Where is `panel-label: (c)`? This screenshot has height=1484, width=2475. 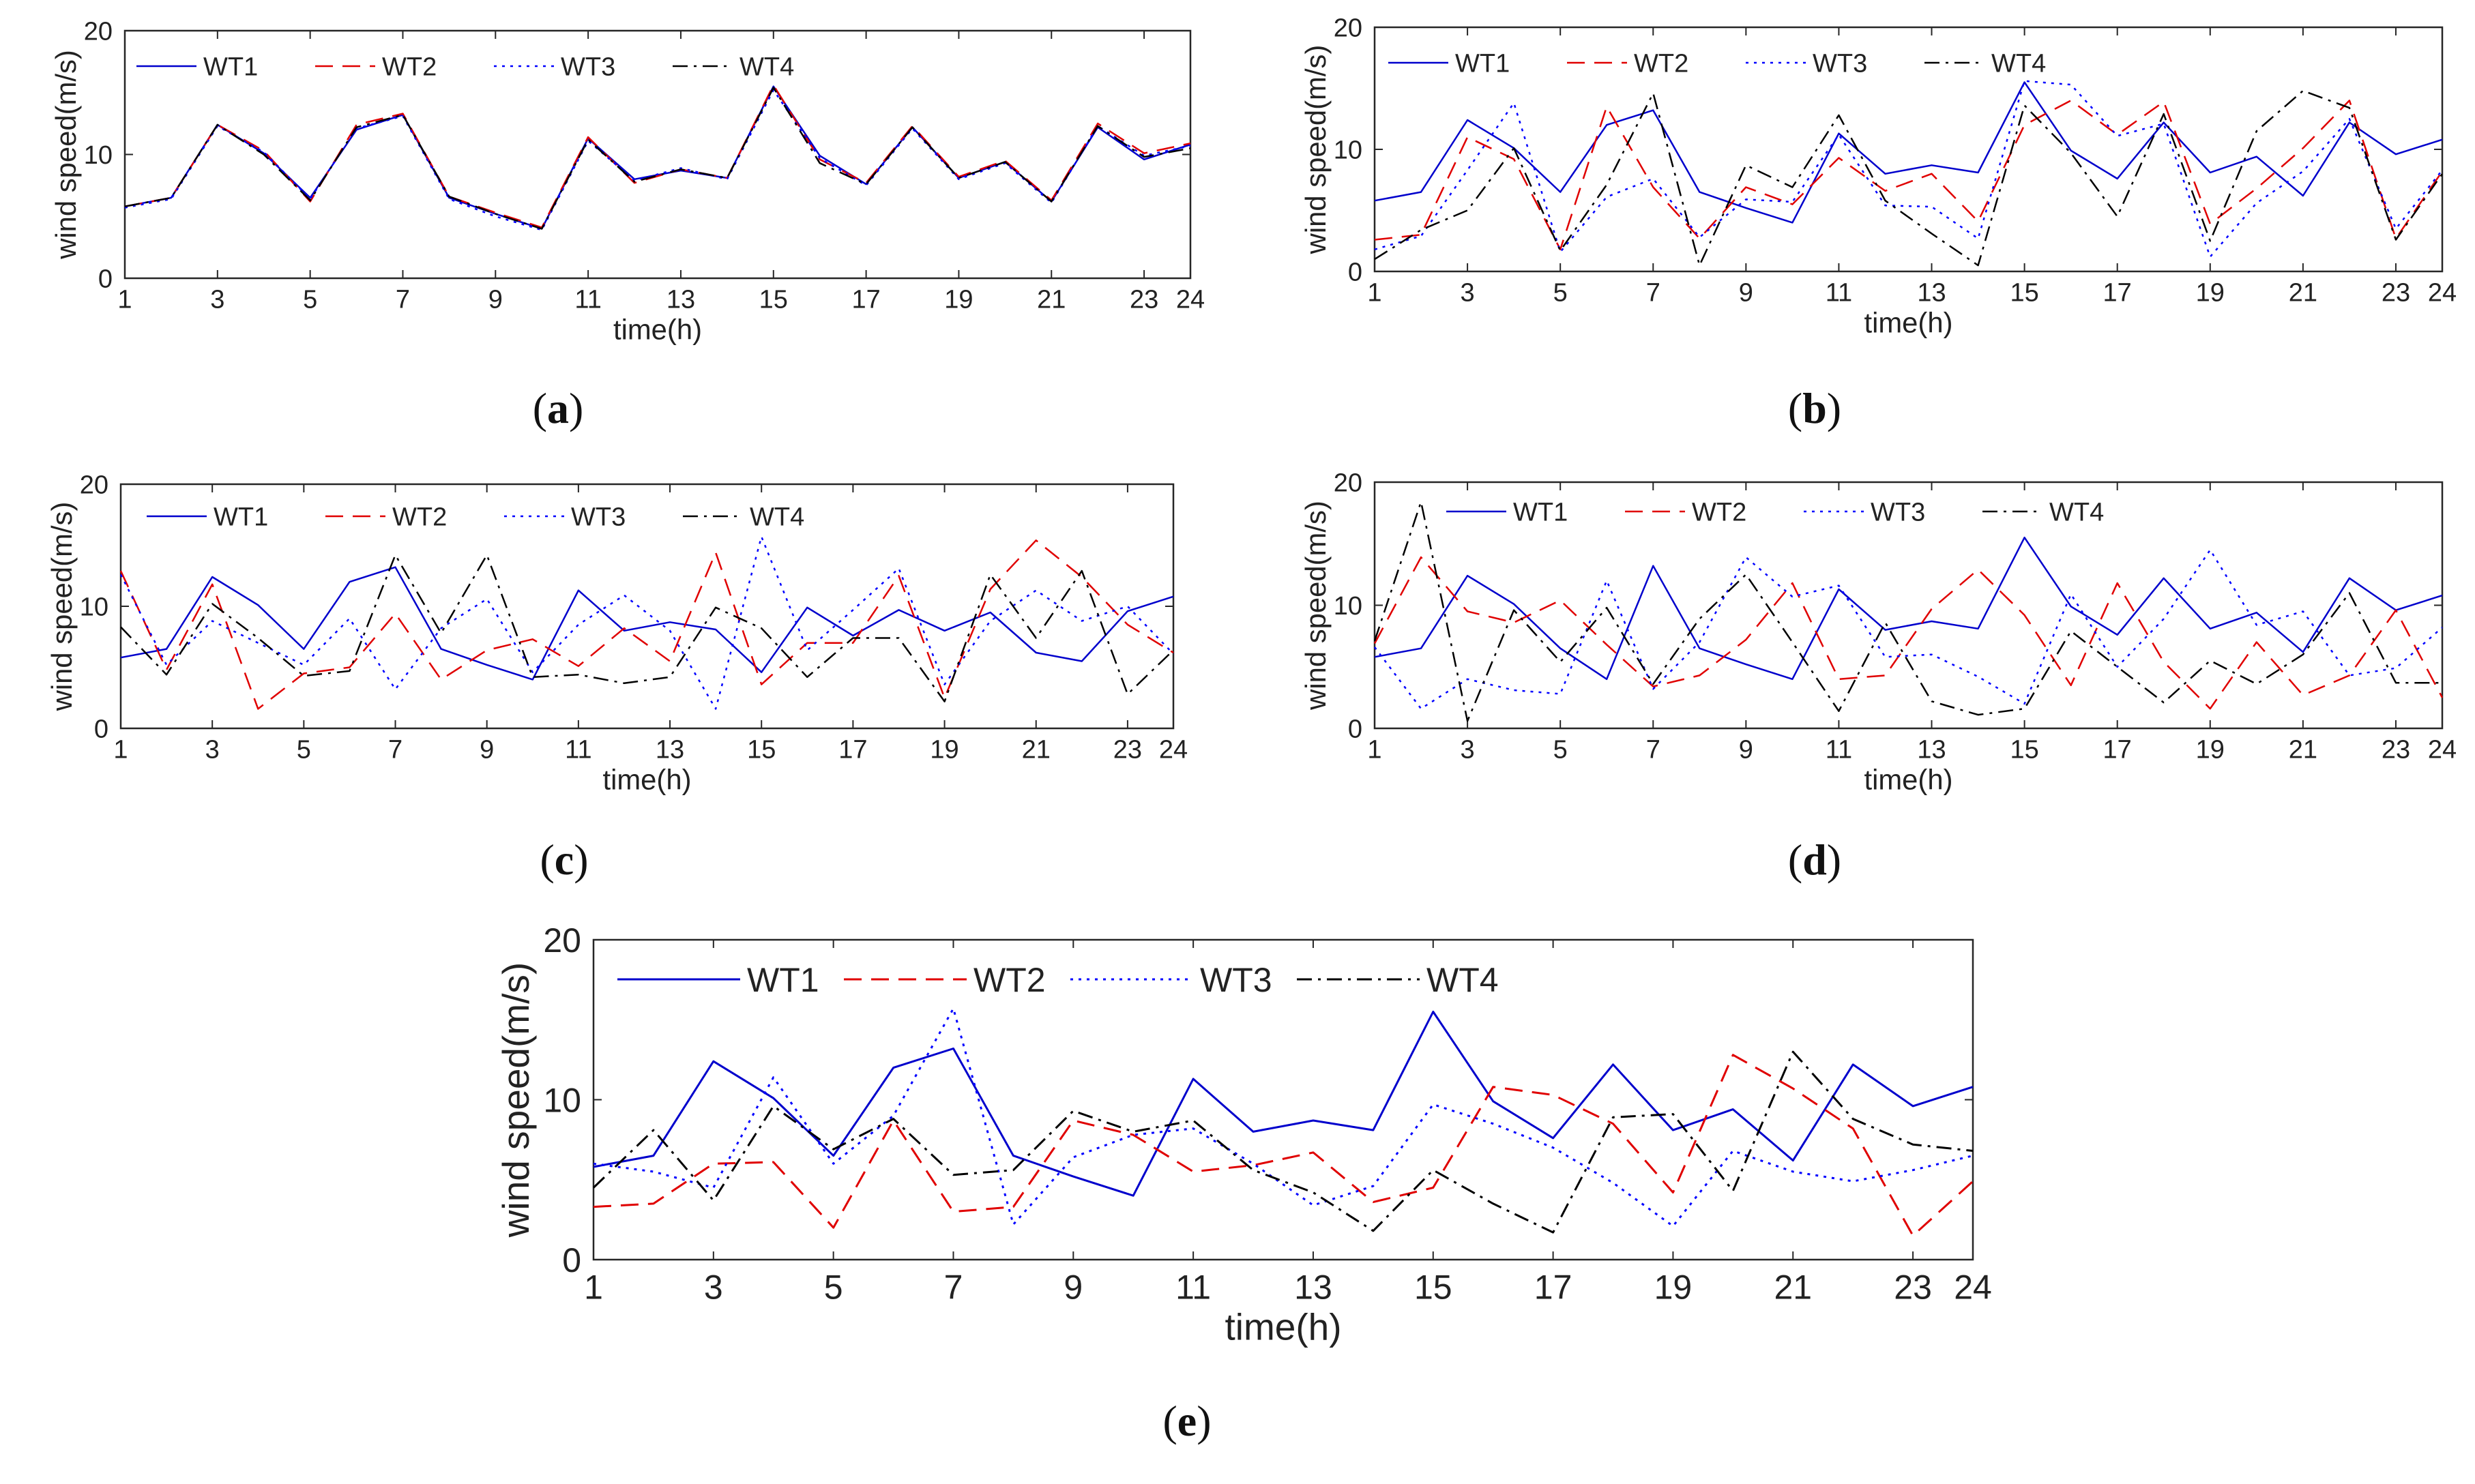
panel-label: (c) is located at coordinates (564, 860).